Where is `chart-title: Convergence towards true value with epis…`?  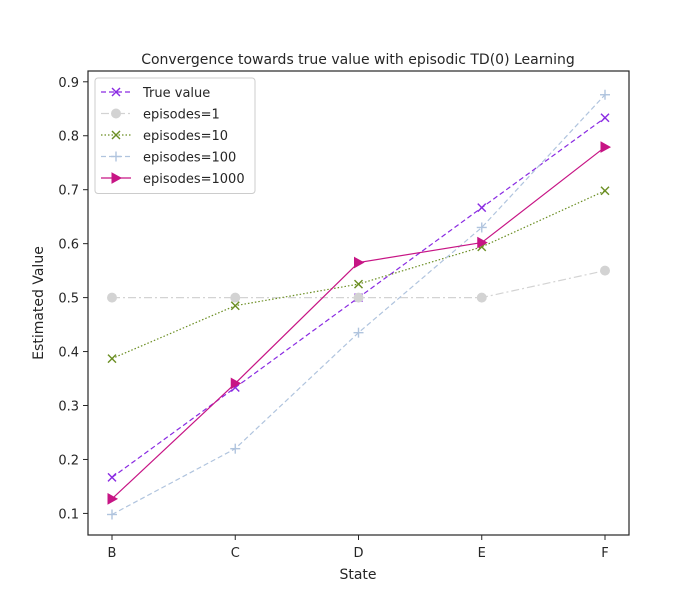
chart-title: Convergence towards true value with epis… is located at coordinates (358, 60).